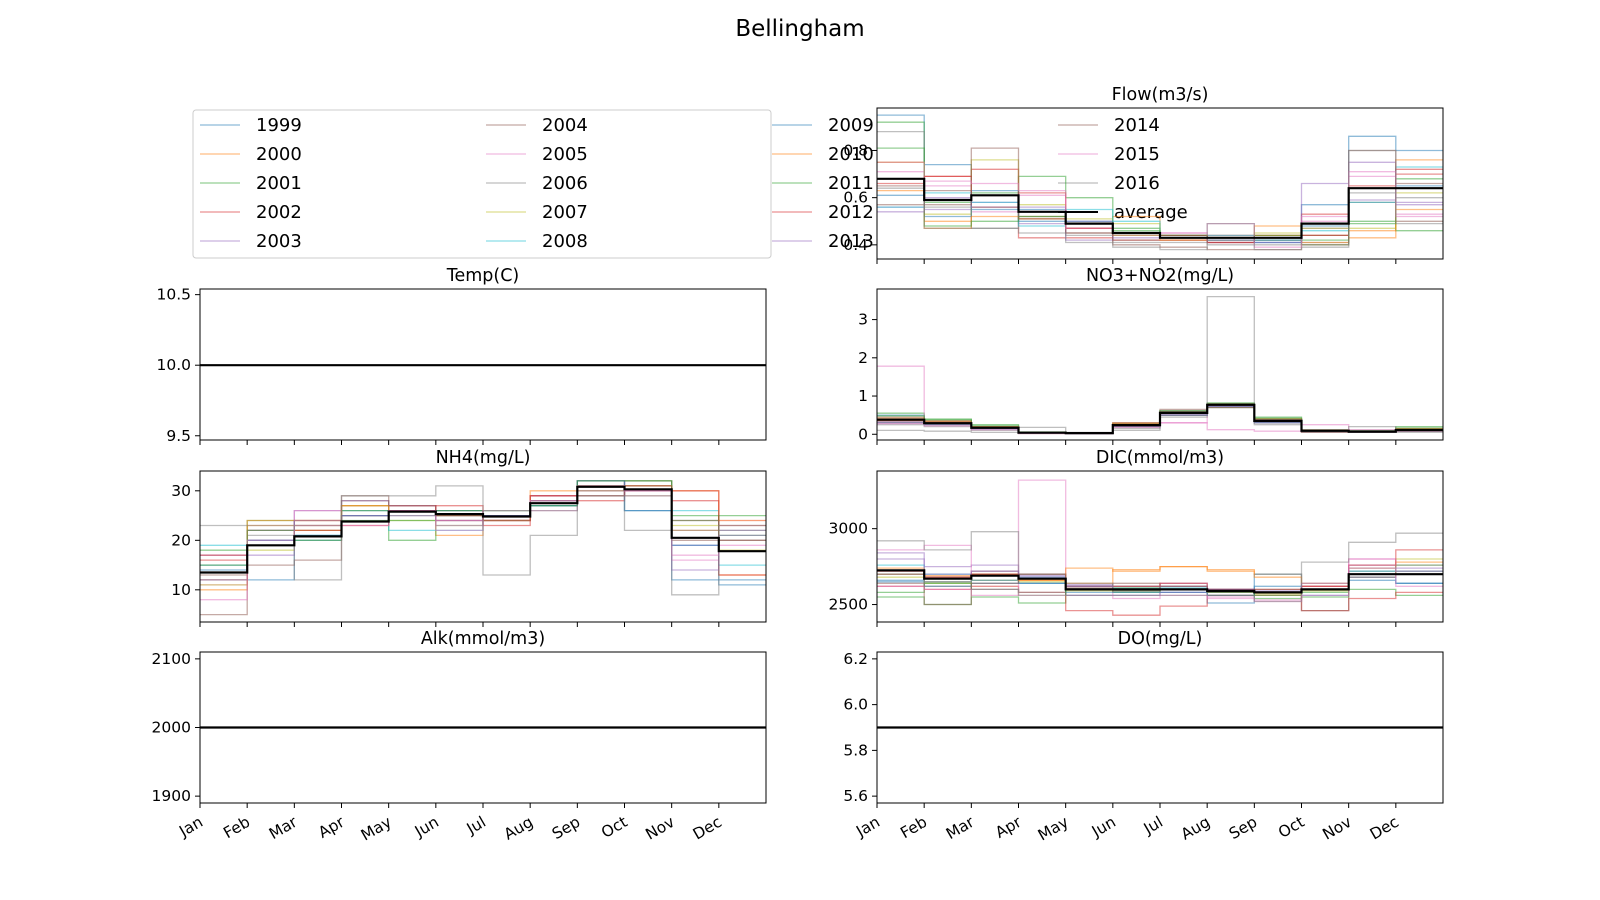 Image resolution: width=1600 pixels, height=900 pixels. I want to click on ytick-label-no3-no2-mg-l-3: 3, so click(863, 320).